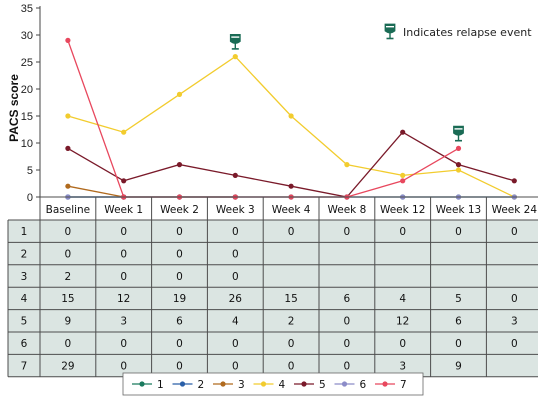 This screenshot has height=404, width=538. I want to click on table-cell: 4, so click(402, 299).